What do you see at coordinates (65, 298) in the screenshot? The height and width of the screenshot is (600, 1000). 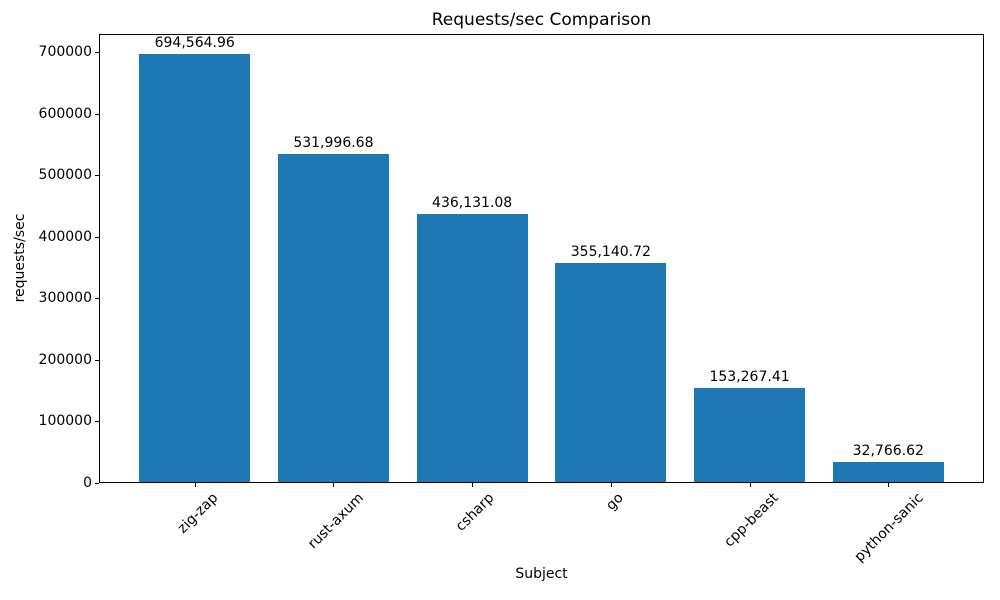 I see `y-tick-label: 300000` at bounding box center [65, 298].